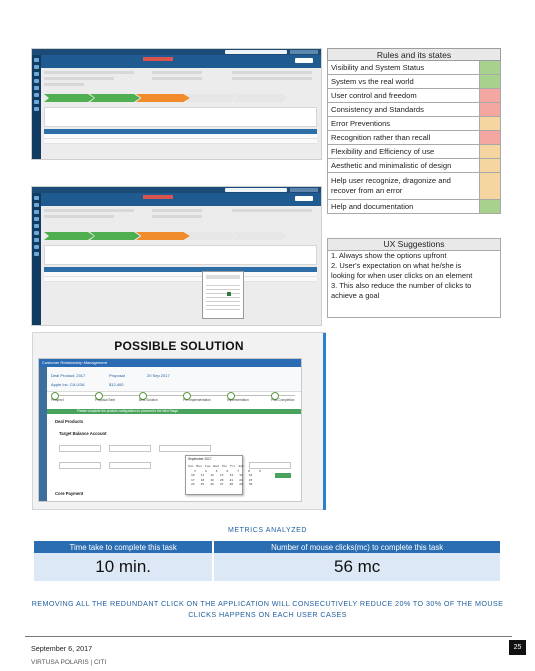 This screenshot has width=535, height=671. What do you see at coordinates (130, 448) in the screenshot?
I see `dropdown-field` at bounding box center [130, 448].